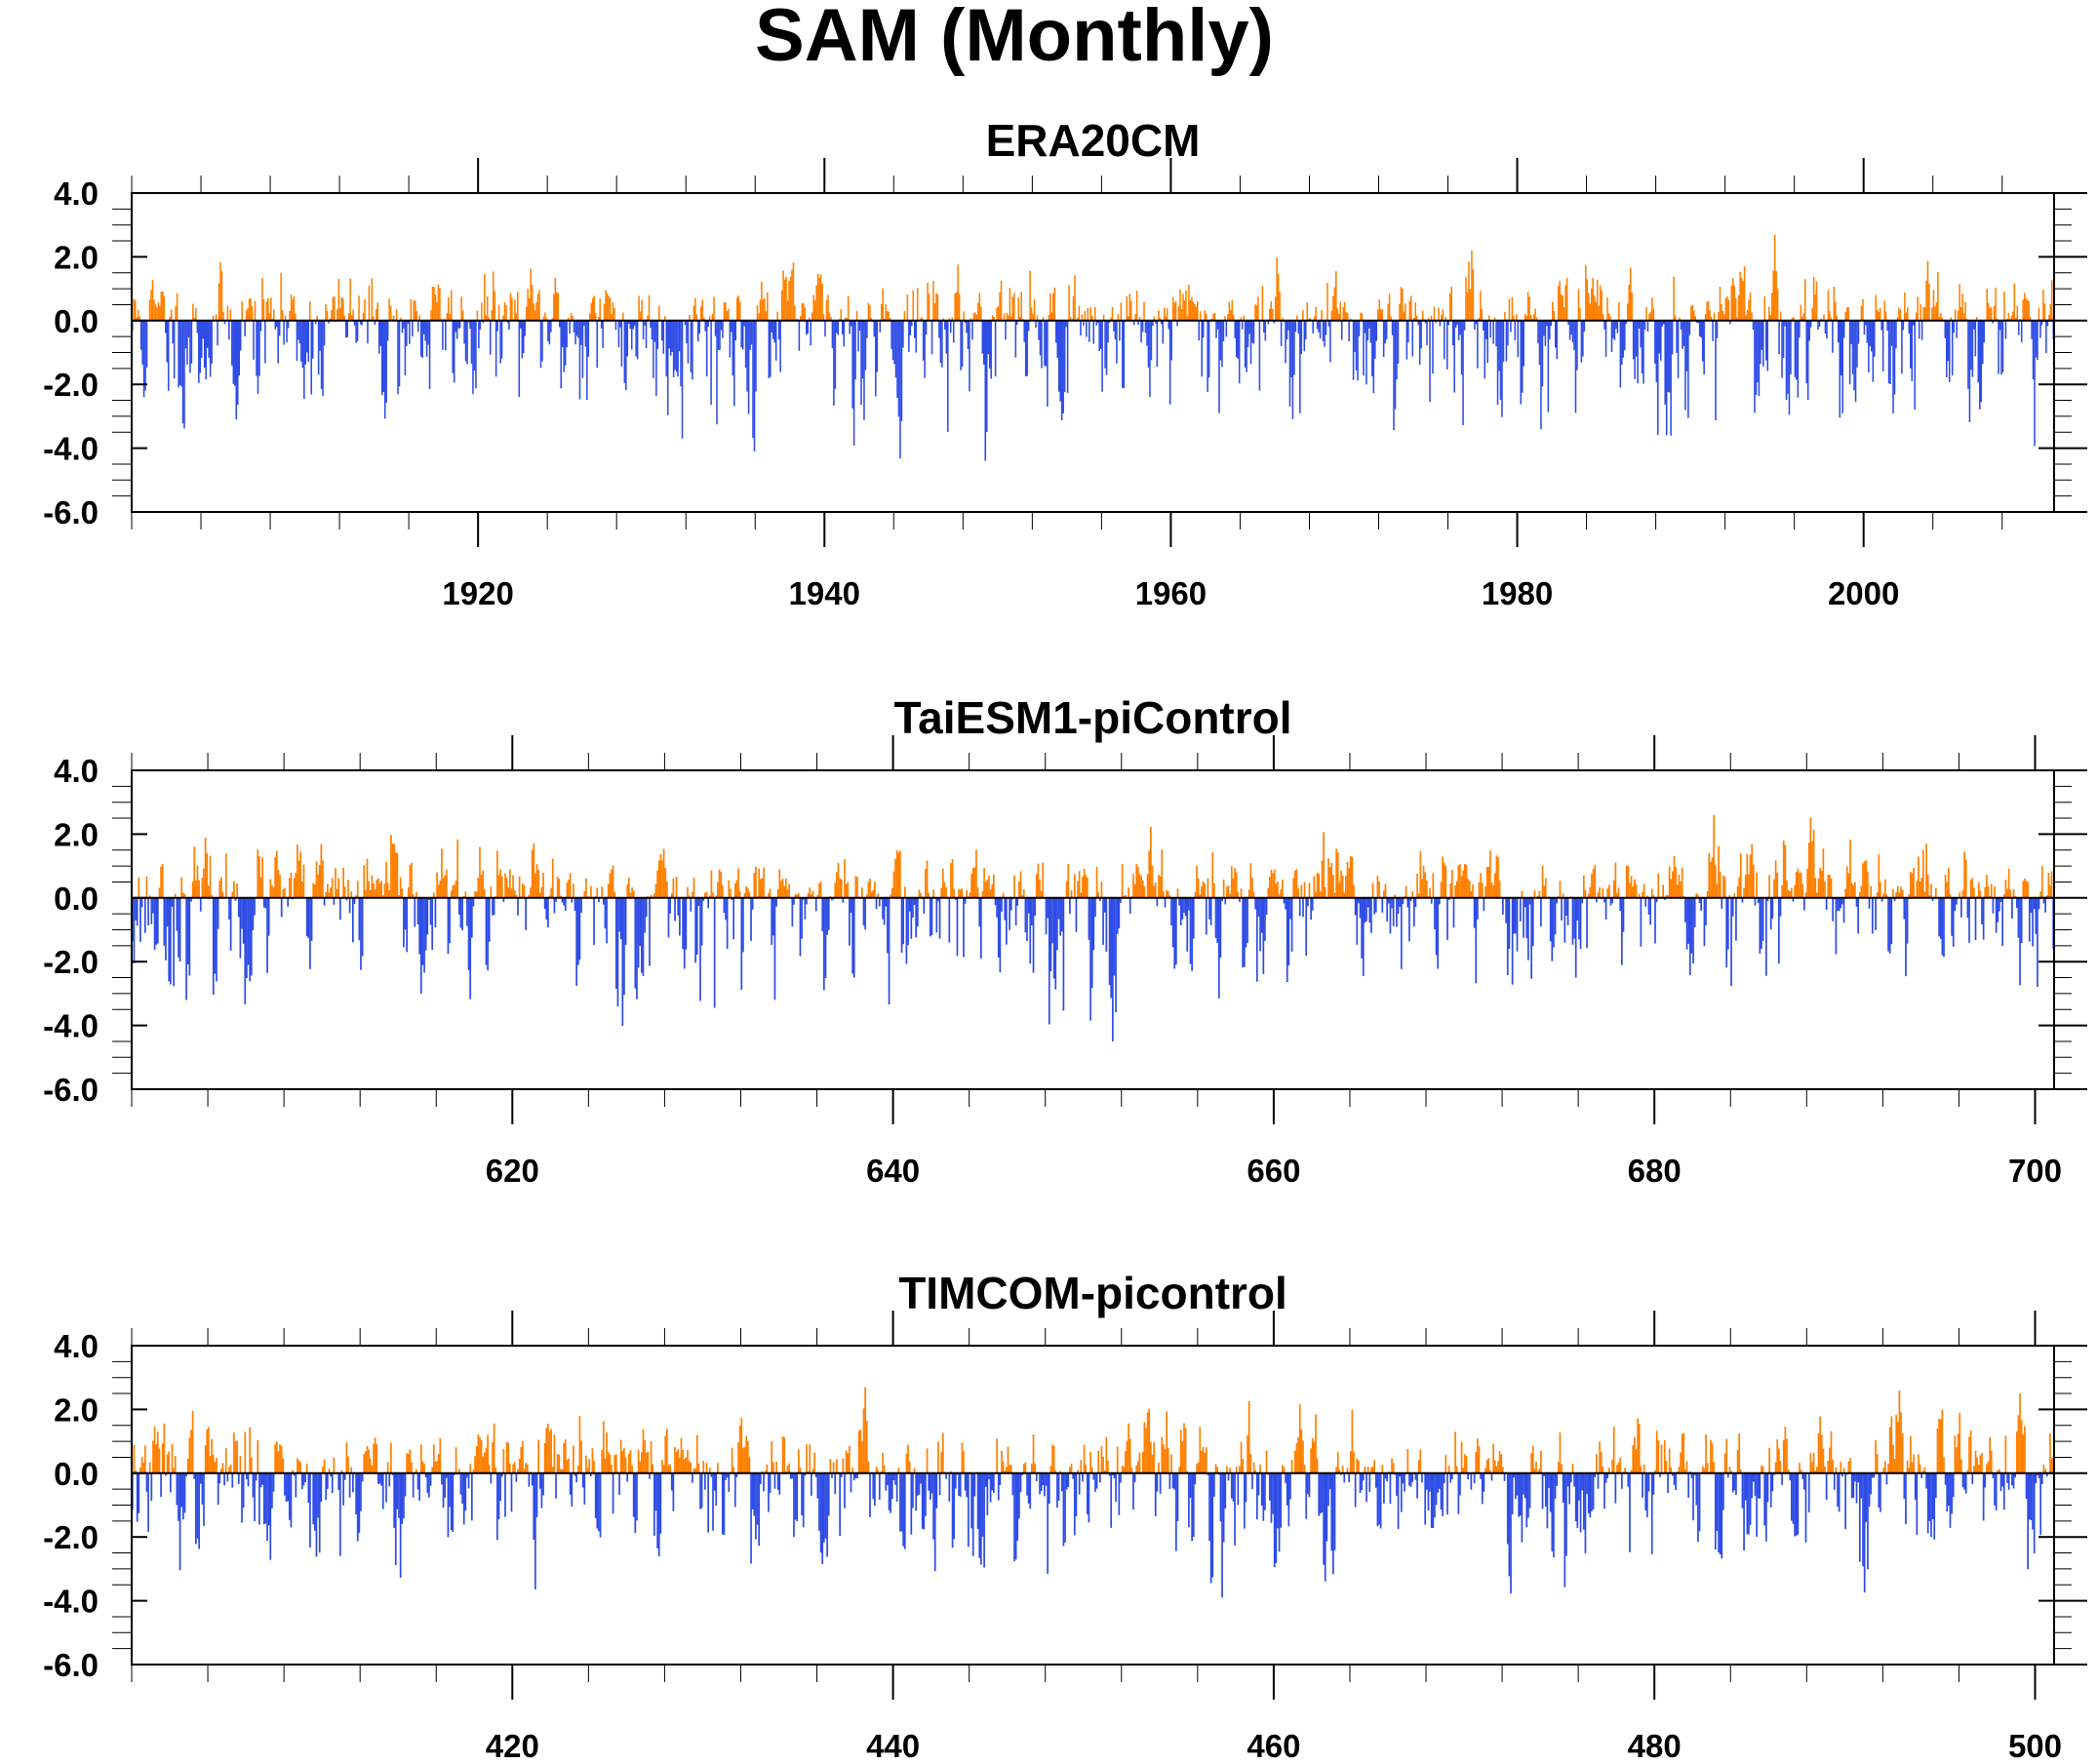 The image size is (2098, 1764). Describe the element at coordinates (824, 593) in the screenshot. I see `x-tick-label: 1940` at that location.